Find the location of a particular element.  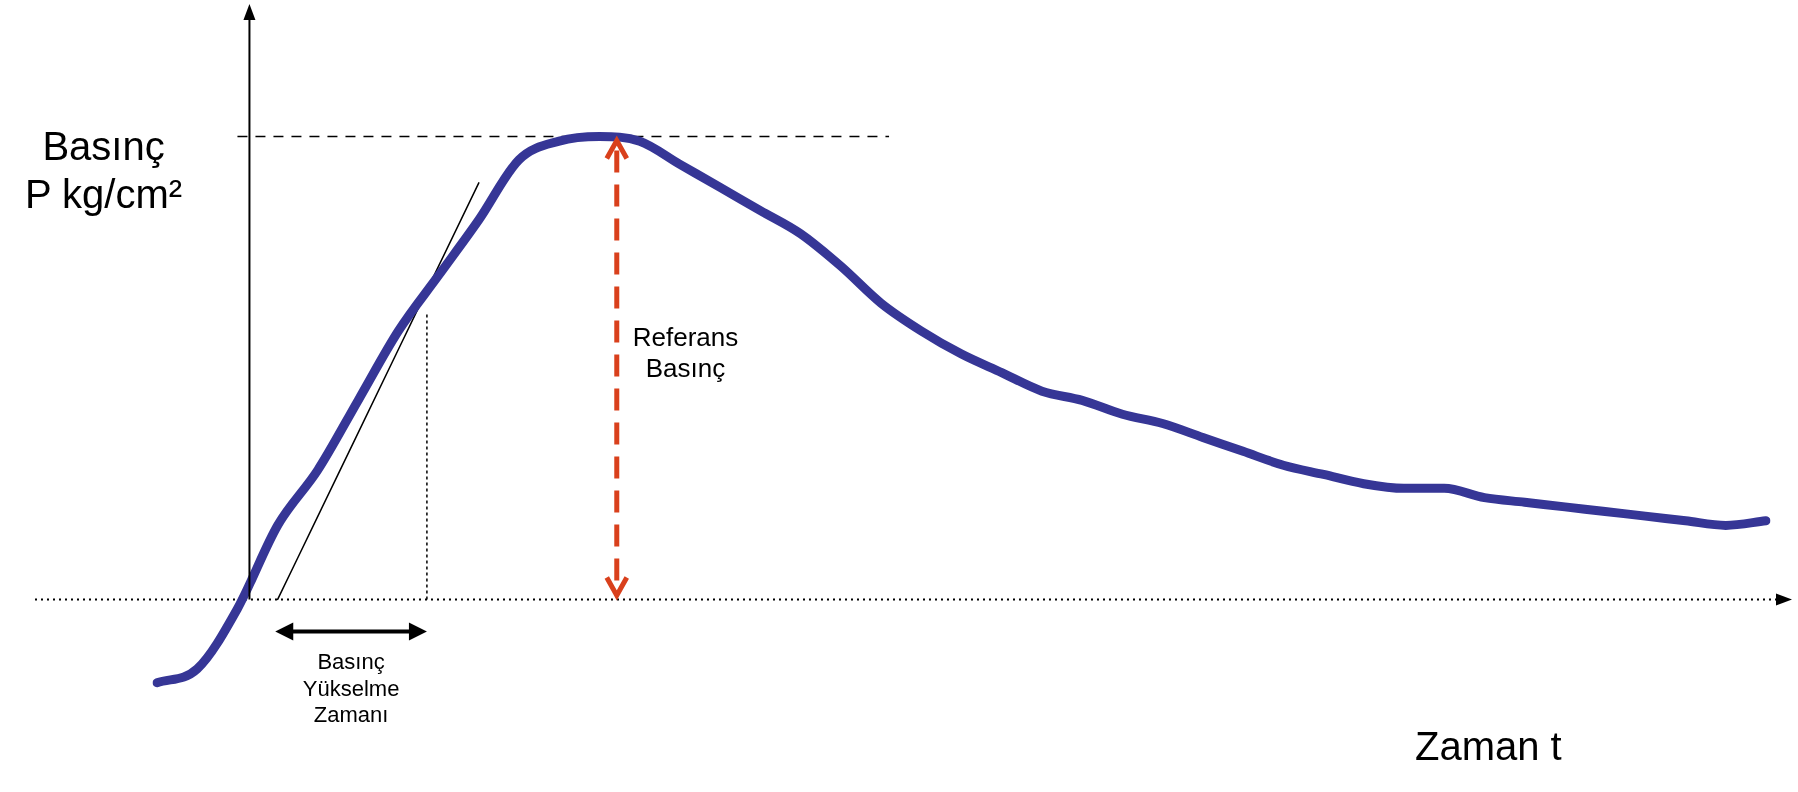

annotation: Referans Basınç is located at coordinates (685, 353).